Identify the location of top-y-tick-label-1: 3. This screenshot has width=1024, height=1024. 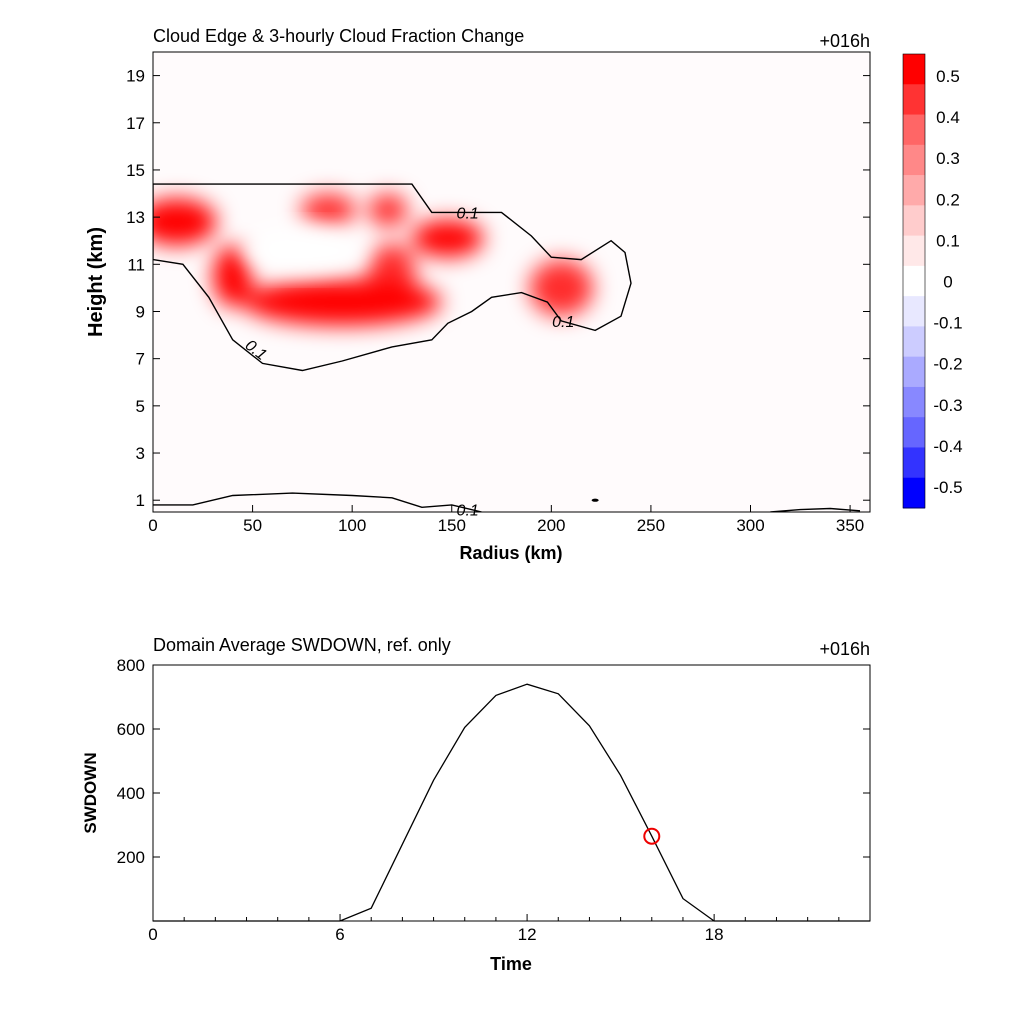
(140, 453).